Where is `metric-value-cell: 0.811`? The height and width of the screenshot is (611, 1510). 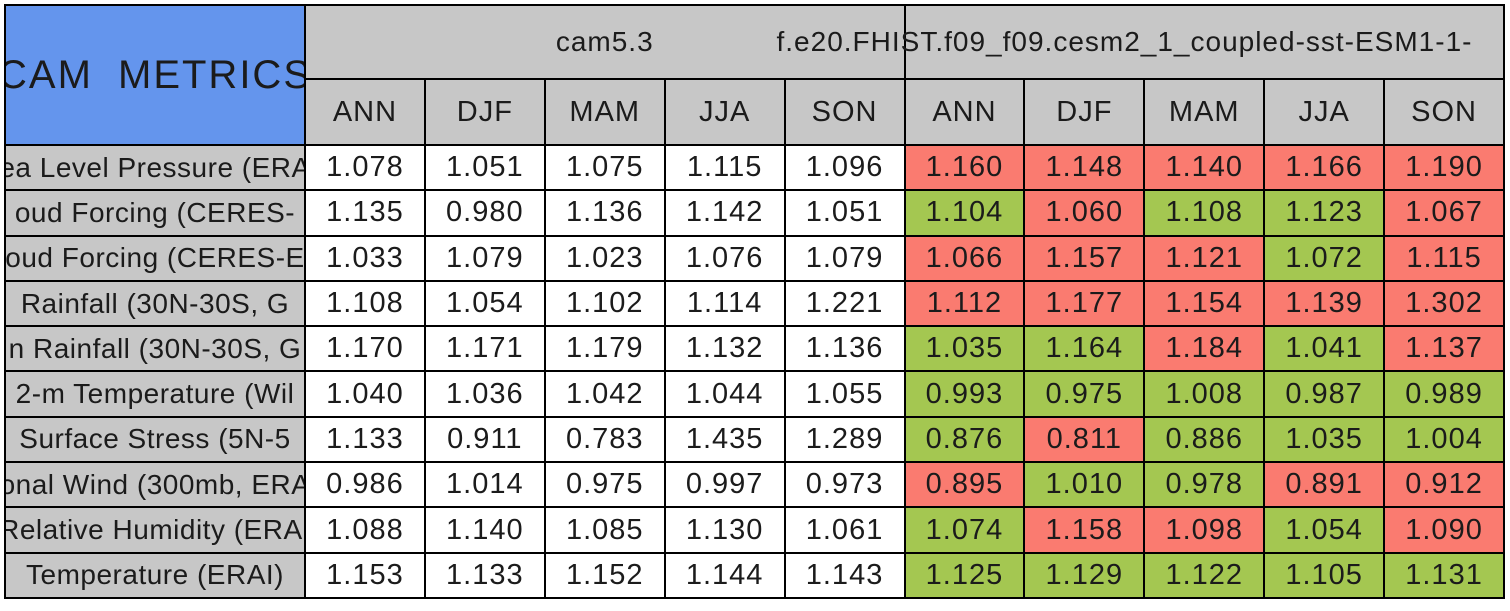 metric-value-cell: 0.811 is located at coordinates (1084, 439).